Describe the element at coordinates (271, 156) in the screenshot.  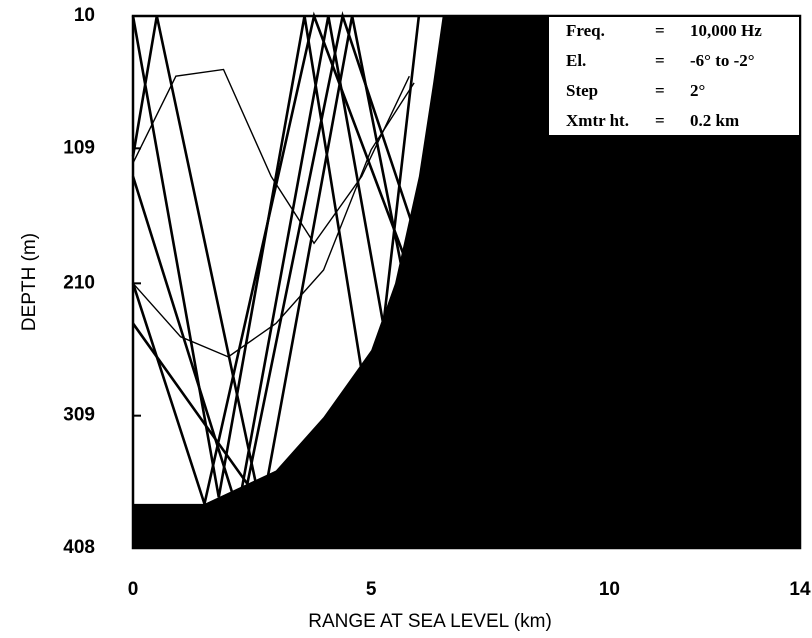
I see `ray-curve` at that location.